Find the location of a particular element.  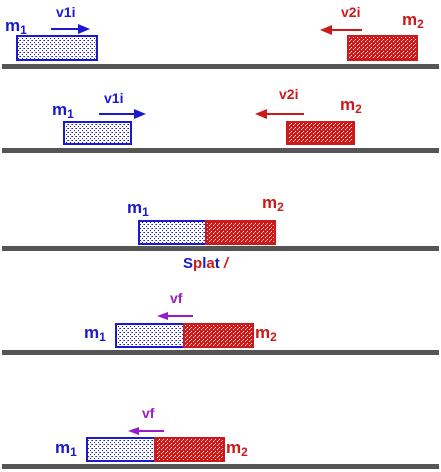

panel-approach-near: m1 m2 v1i v2i is located at coordinates (220, 119).